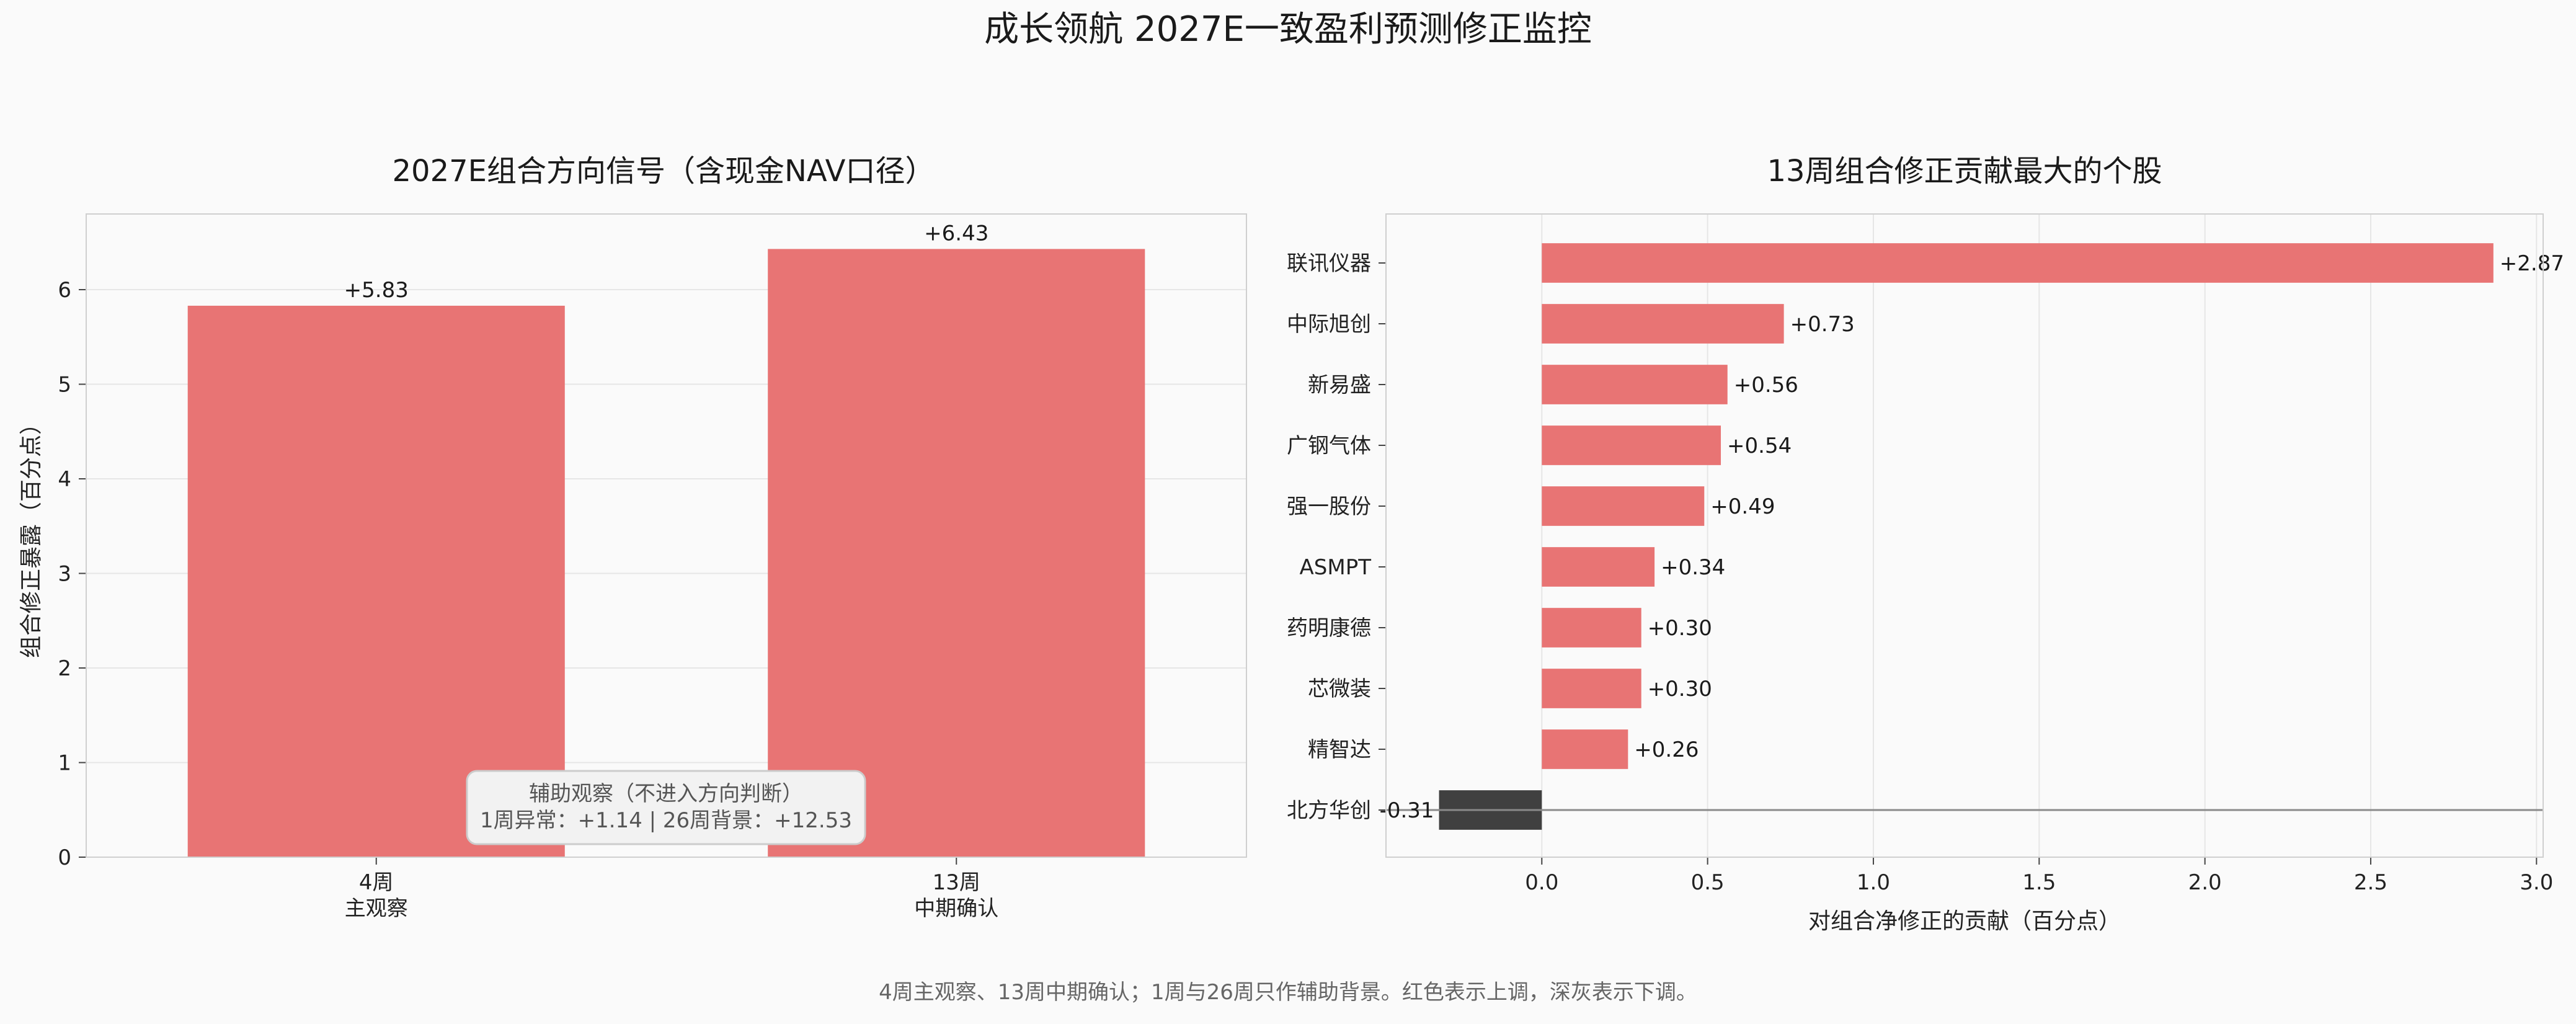 The image size is (2576, 1024). What do you see at coordinates (1822, 324) in the screenshot?
I see `right-bar-value-label: +0.73` at bounding box center [1822, 324].